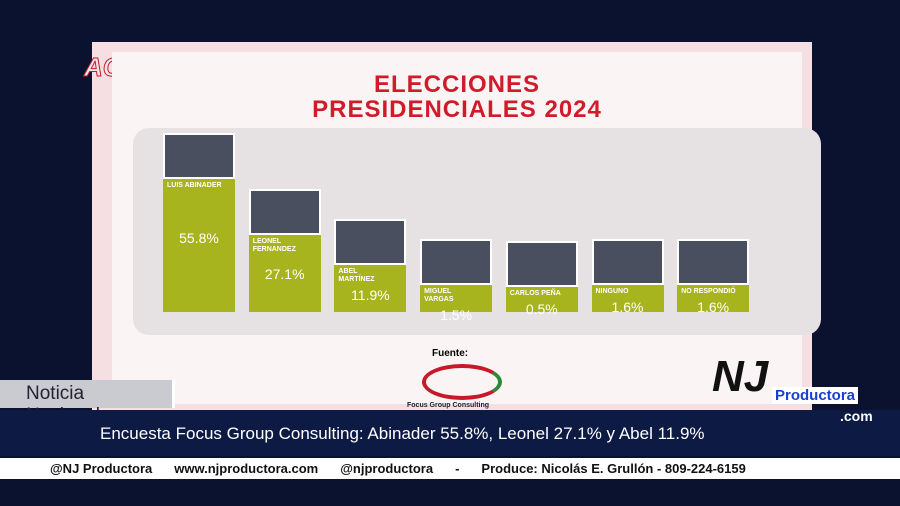  What do you see at coordinates (87, 403) in the screenshot?
I see `section-label: Noticia Nacional` at bounding box center [87, 403].